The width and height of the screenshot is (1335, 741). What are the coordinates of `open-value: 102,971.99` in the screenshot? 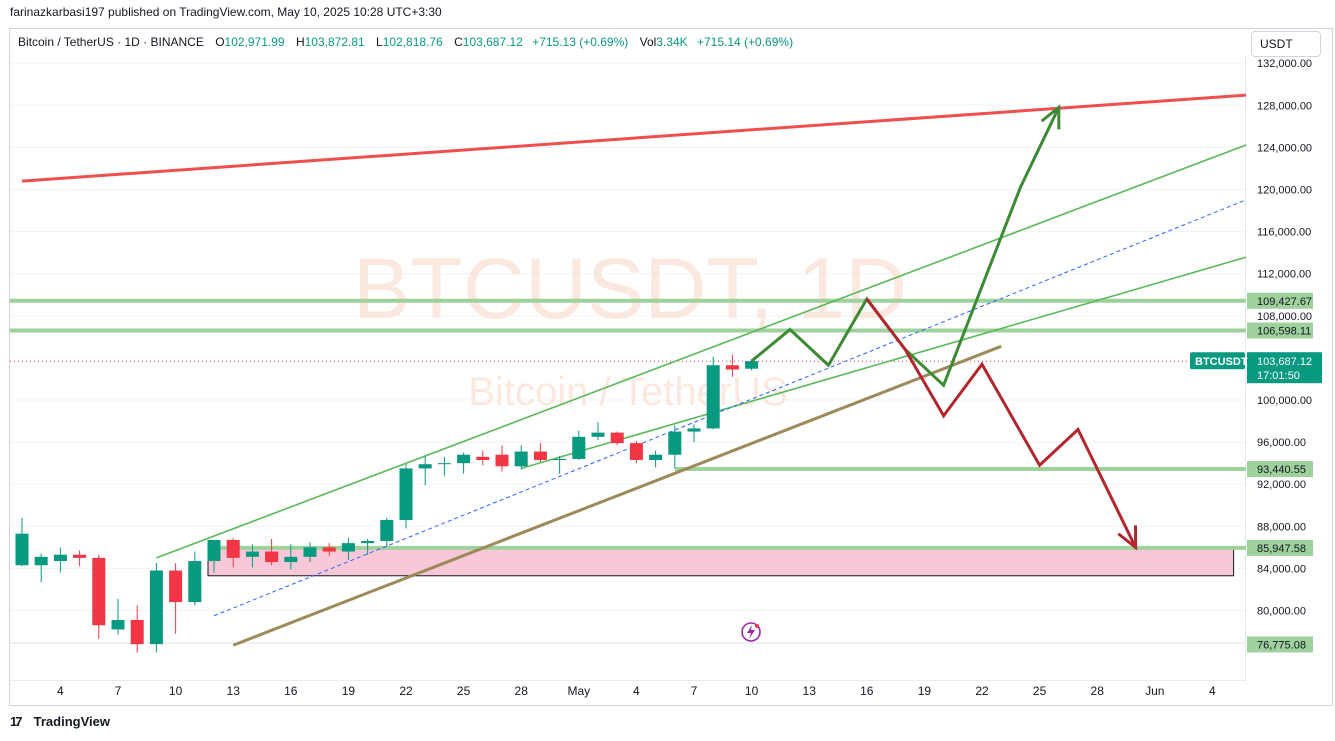 It's located at (254, 42).